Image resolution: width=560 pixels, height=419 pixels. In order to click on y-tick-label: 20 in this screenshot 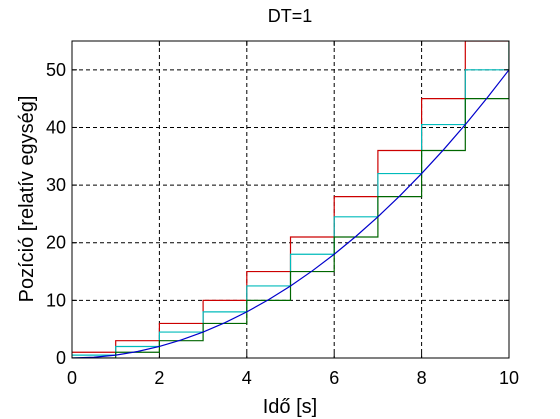, I will do `click(56, 243)`.